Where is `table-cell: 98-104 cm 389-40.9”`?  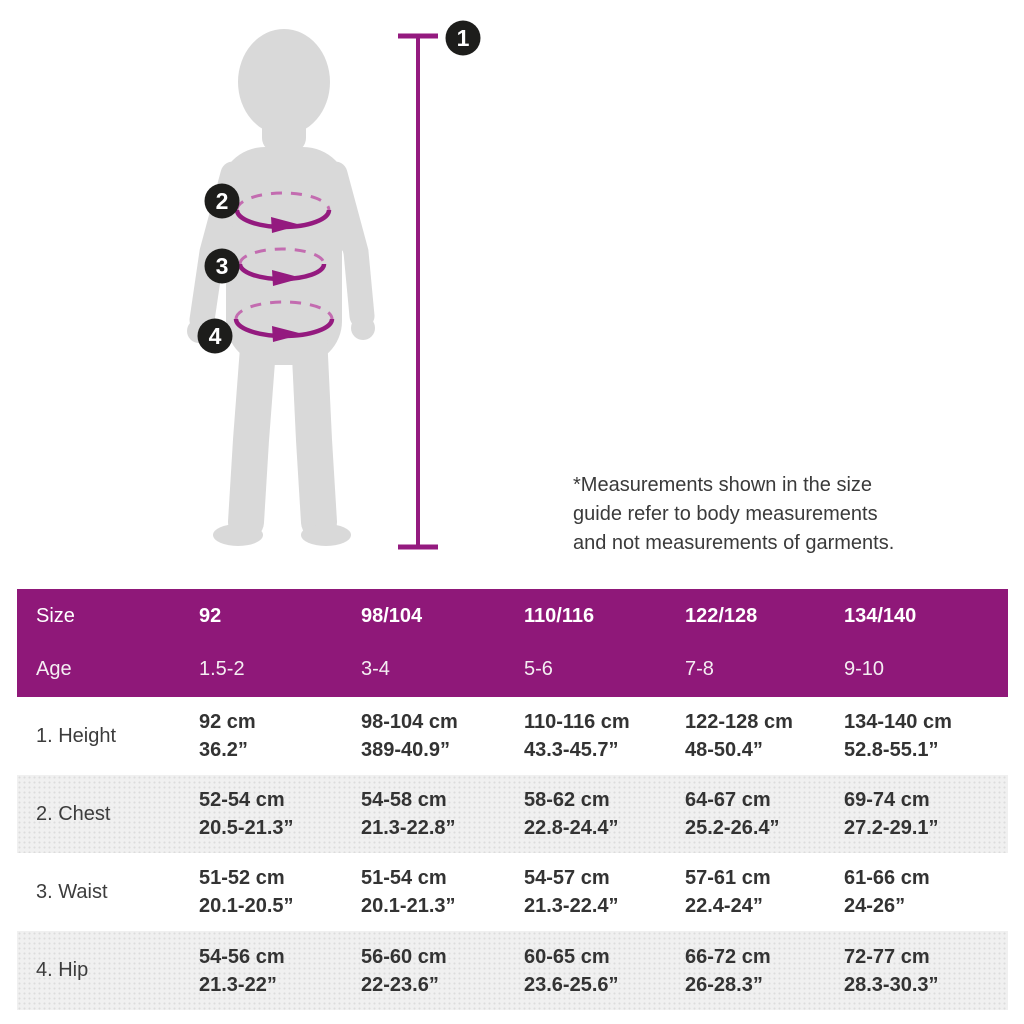
table-cell: 98-104 cm 389-40.9” is located at coordinates (409, 736).